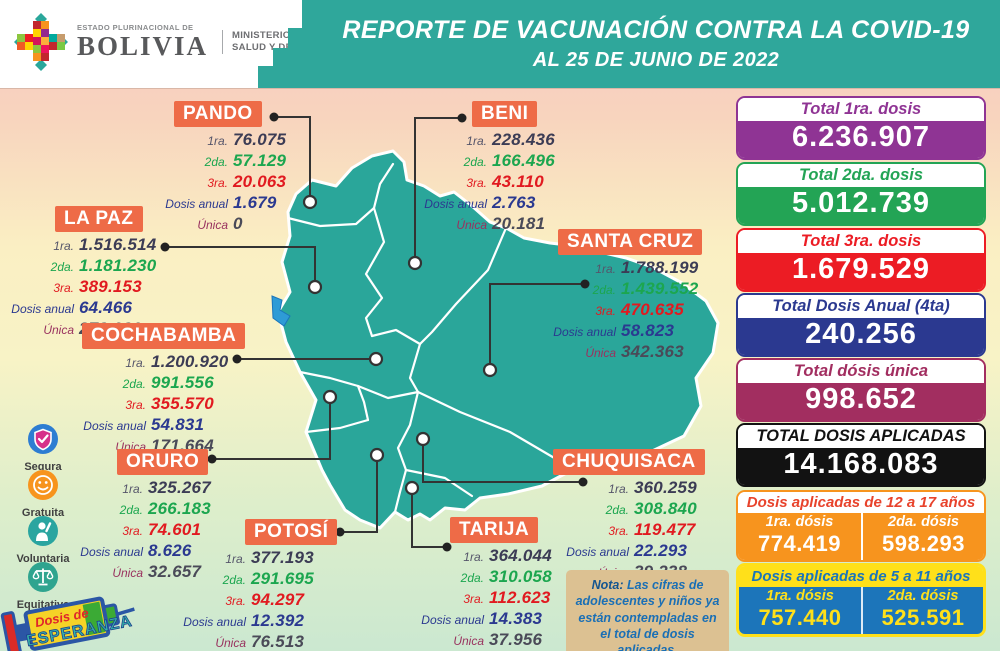  Describe the element at coordinates (922, 536) in the screenshot. I see `age-col-second: 2da. dósis 598.293` at that location.